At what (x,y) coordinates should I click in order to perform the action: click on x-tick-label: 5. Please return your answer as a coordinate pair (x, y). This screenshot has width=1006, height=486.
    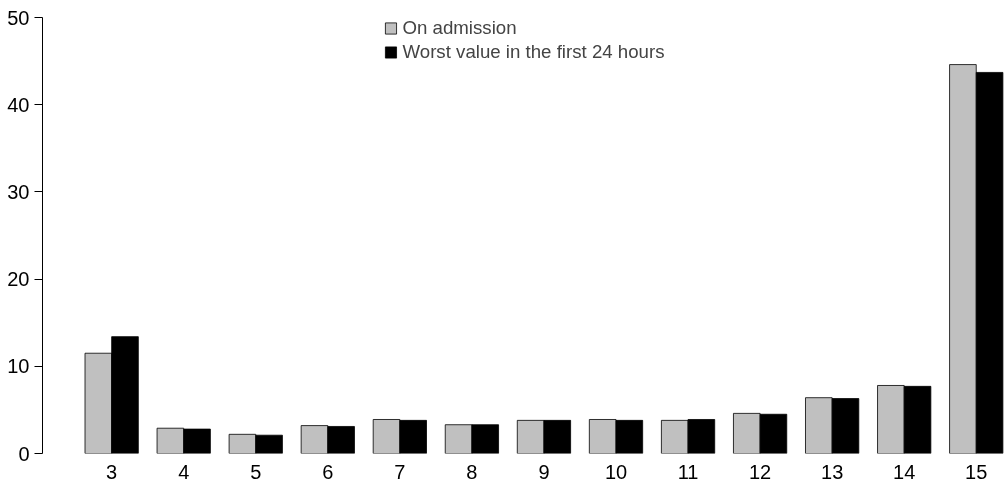
    Looking at the image, I should click on (256, 471).